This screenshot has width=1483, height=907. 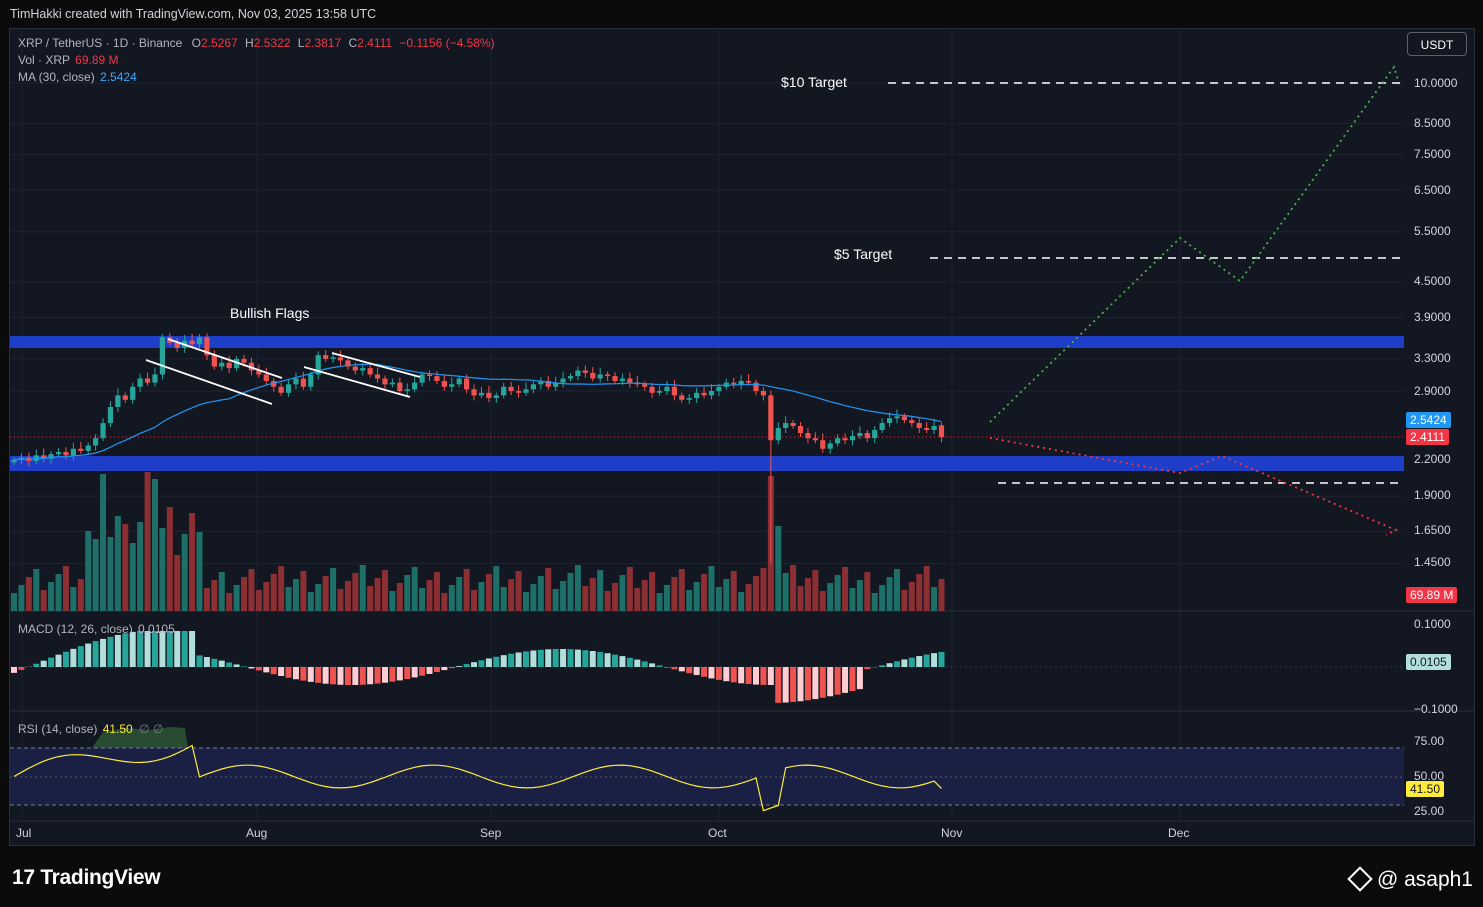 What do you see at coordinates (96, 629) in the screenshot?
I see `macd-legend: MACD (12, 26, close) 0.0105` at bounding box center [96, 629].